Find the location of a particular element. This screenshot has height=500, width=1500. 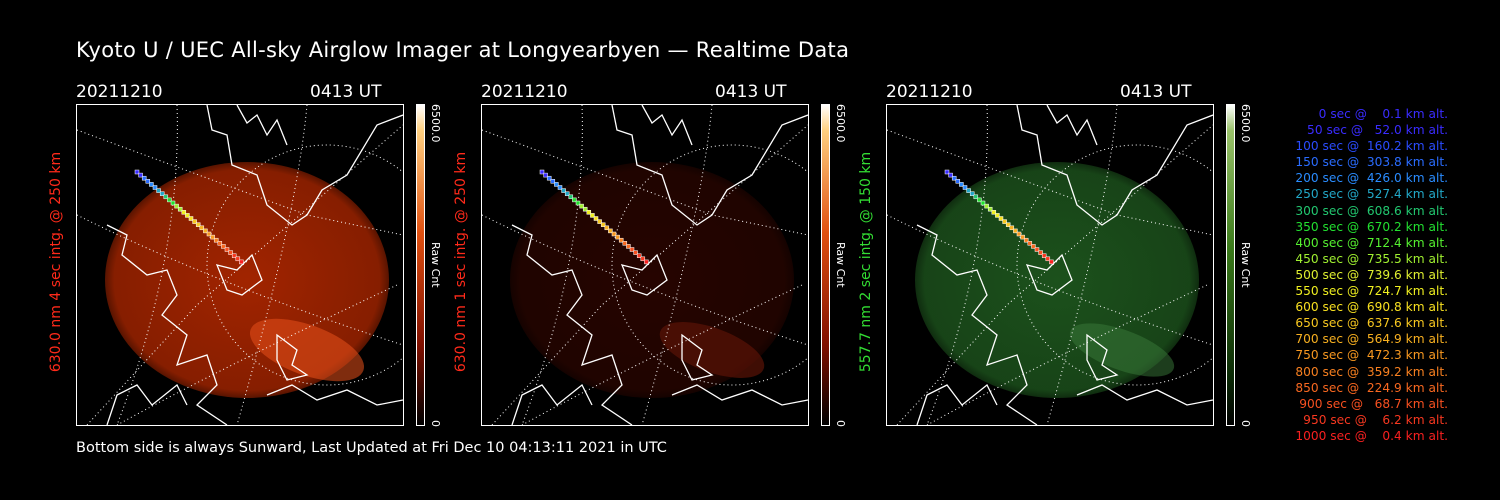

legend-entry: 800 sec @ 359.2 km alt. is located at coordinates (1369, 371).